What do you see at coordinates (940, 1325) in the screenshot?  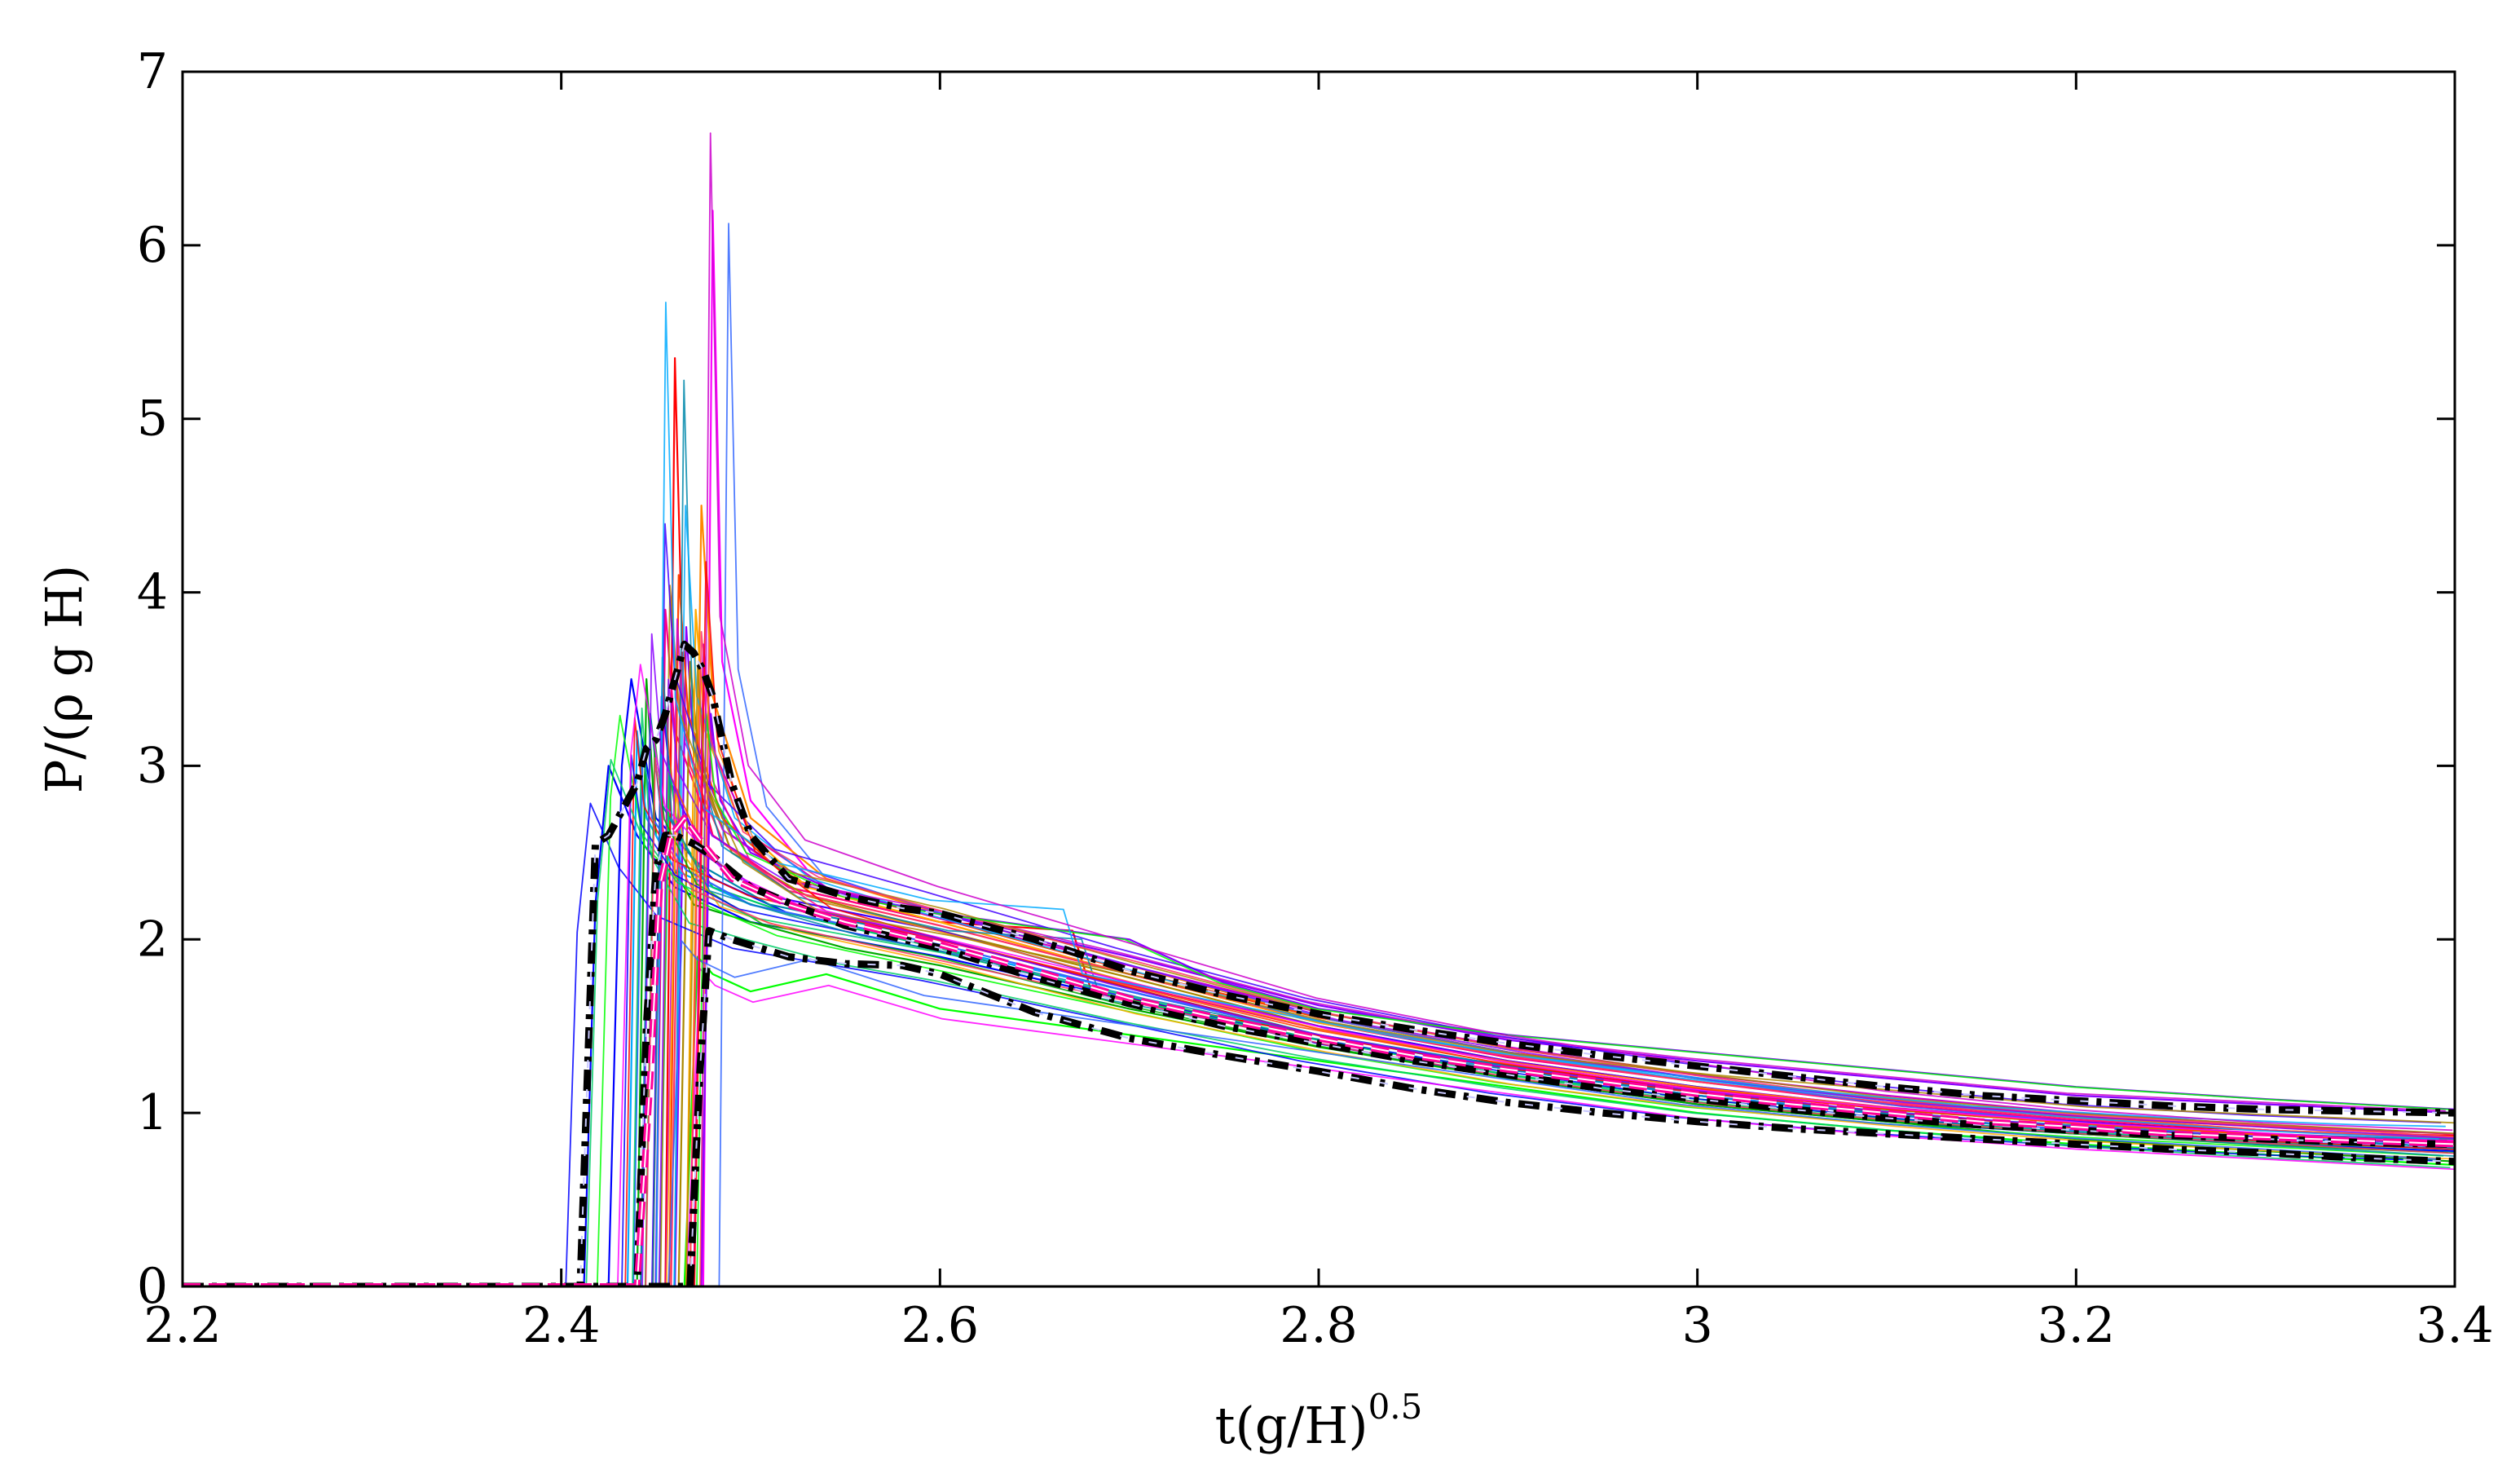 I see `x-tick-label: 2.6` at bounding box center [940, 1325].